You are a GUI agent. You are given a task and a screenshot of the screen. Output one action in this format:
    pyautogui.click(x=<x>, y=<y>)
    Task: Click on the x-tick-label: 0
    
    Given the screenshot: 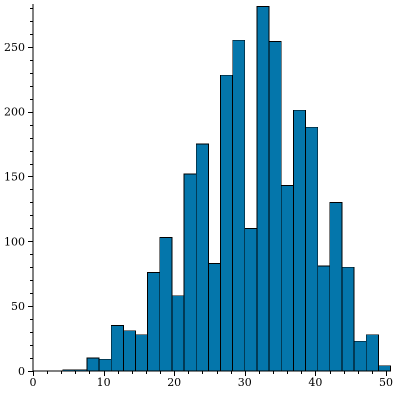 What is the action you would take?
    pyautogui.click(x=33, y=382)
    